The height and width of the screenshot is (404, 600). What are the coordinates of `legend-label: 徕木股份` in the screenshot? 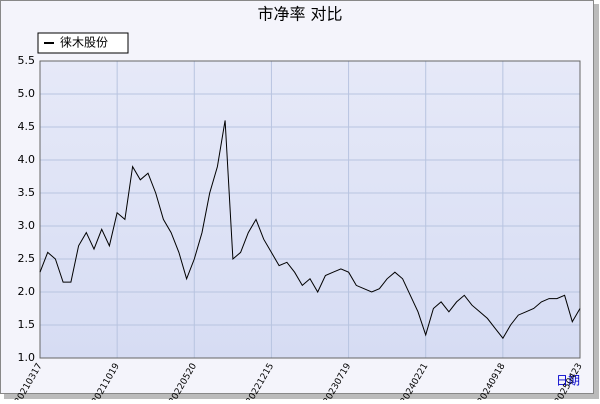 It's located at (84, 43).